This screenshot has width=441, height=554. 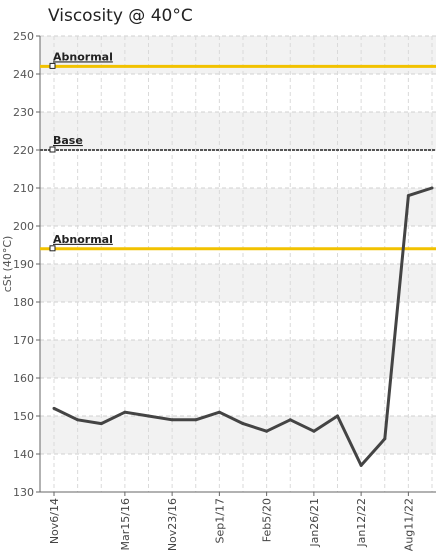 I want to click on y-tick-label: 200, so click(x=23, y=226).